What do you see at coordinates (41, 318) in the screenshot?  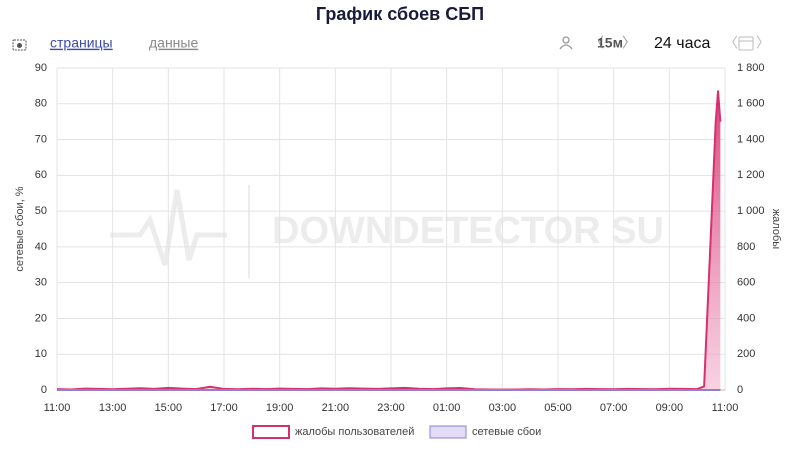 I see `y-tick-label: 20` at bounding box center [41, 318].